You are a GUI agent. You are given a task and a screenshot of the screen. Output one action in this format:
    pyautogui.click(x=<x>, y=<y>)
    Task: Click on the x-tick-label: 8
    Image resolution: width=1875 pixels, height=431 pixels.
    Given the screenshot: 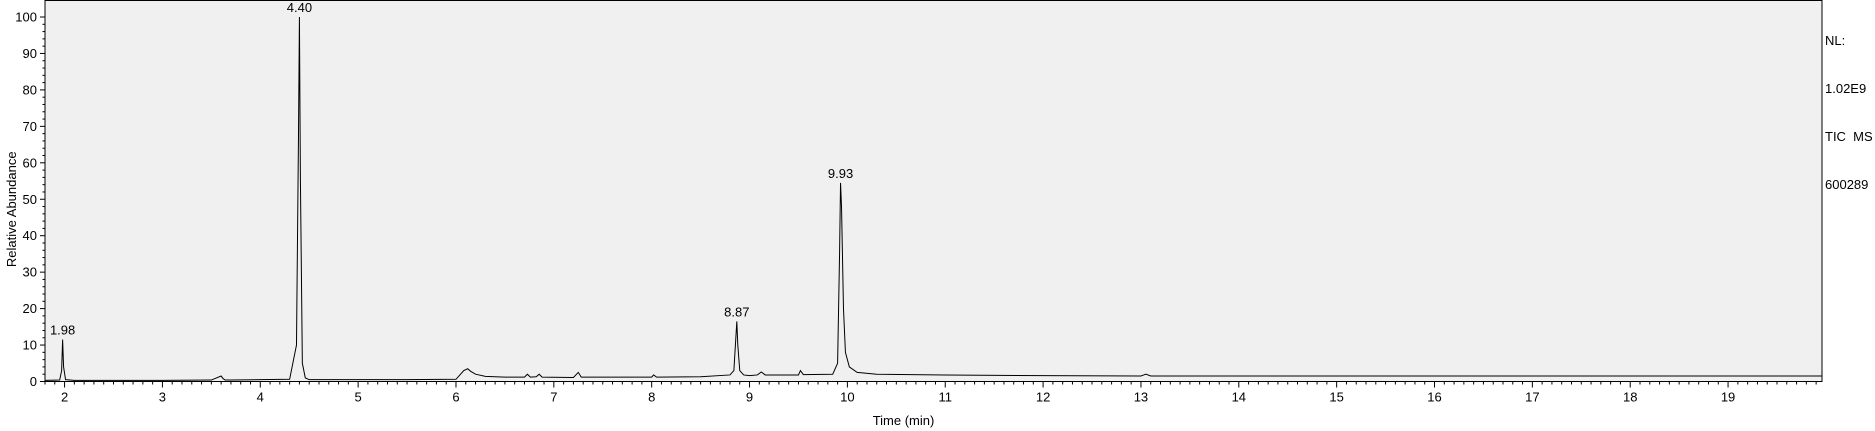 What is the action you would take?
    pyautogui.click(x=651, y=397)
    